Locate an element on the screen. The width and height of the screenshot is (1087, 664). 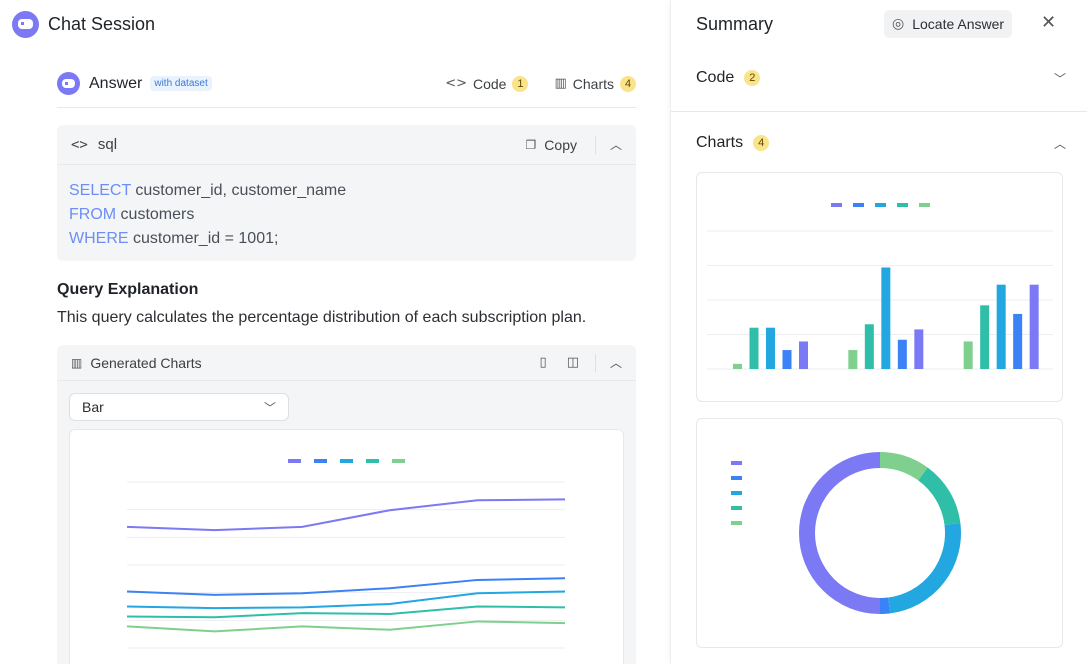
donut-chart-card is located at coordinates (879, 533).